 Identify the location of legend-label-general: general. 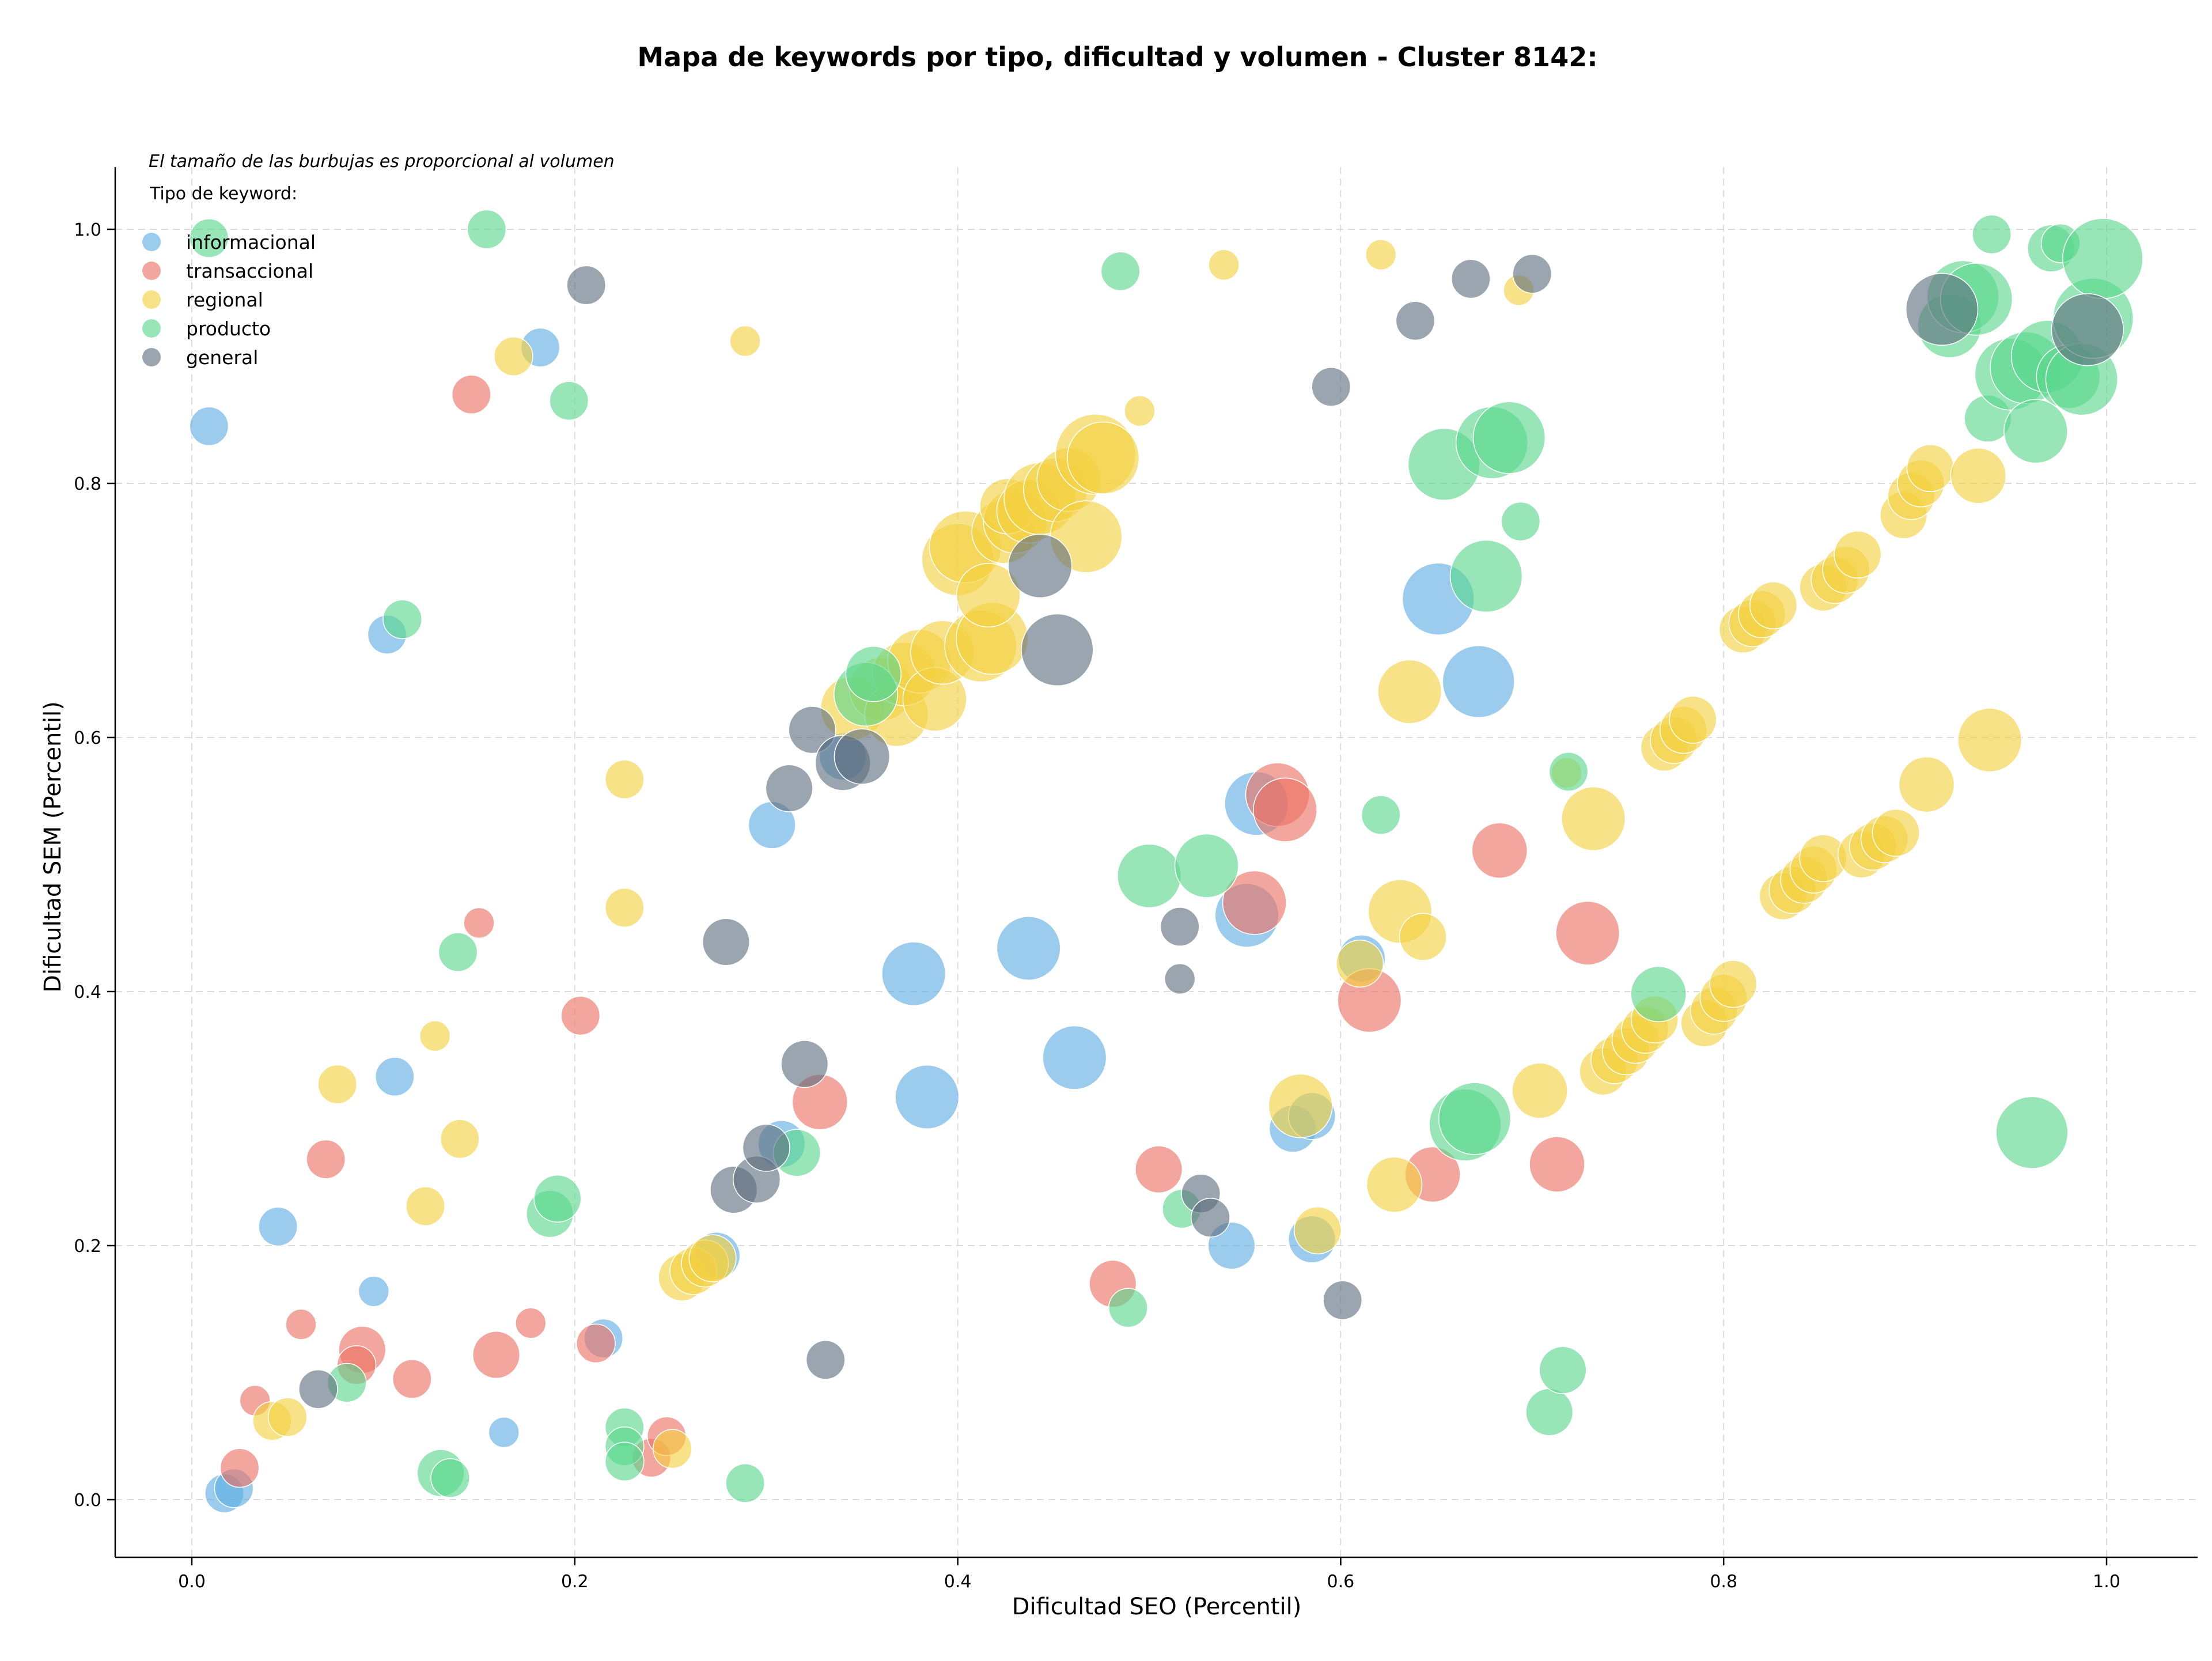
(222, 357).